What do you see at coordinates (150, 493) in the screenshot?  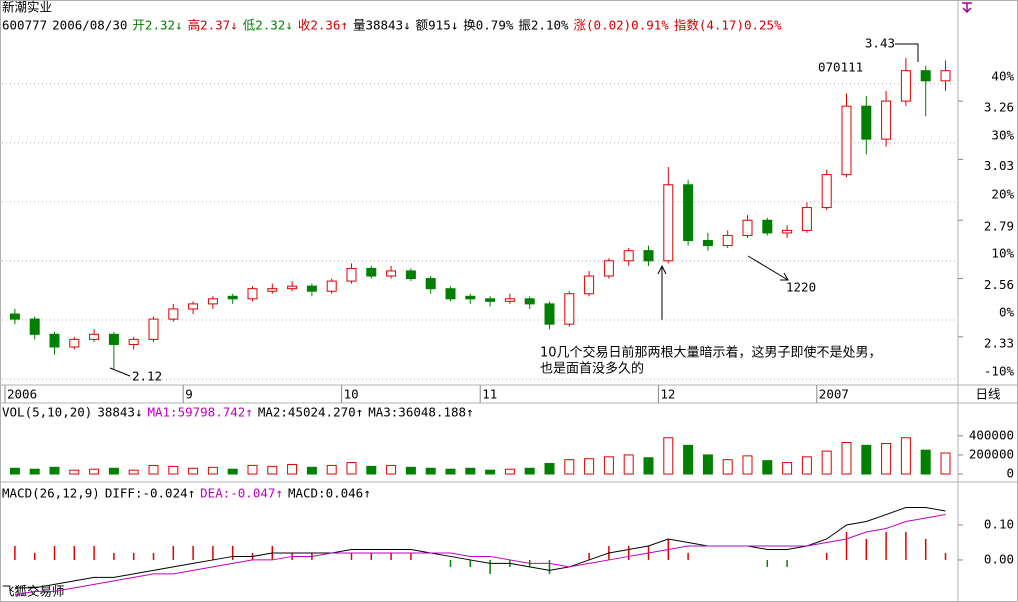 I see `legend-item: DIFF:-0.024↑` at bounding box center [150, 493].